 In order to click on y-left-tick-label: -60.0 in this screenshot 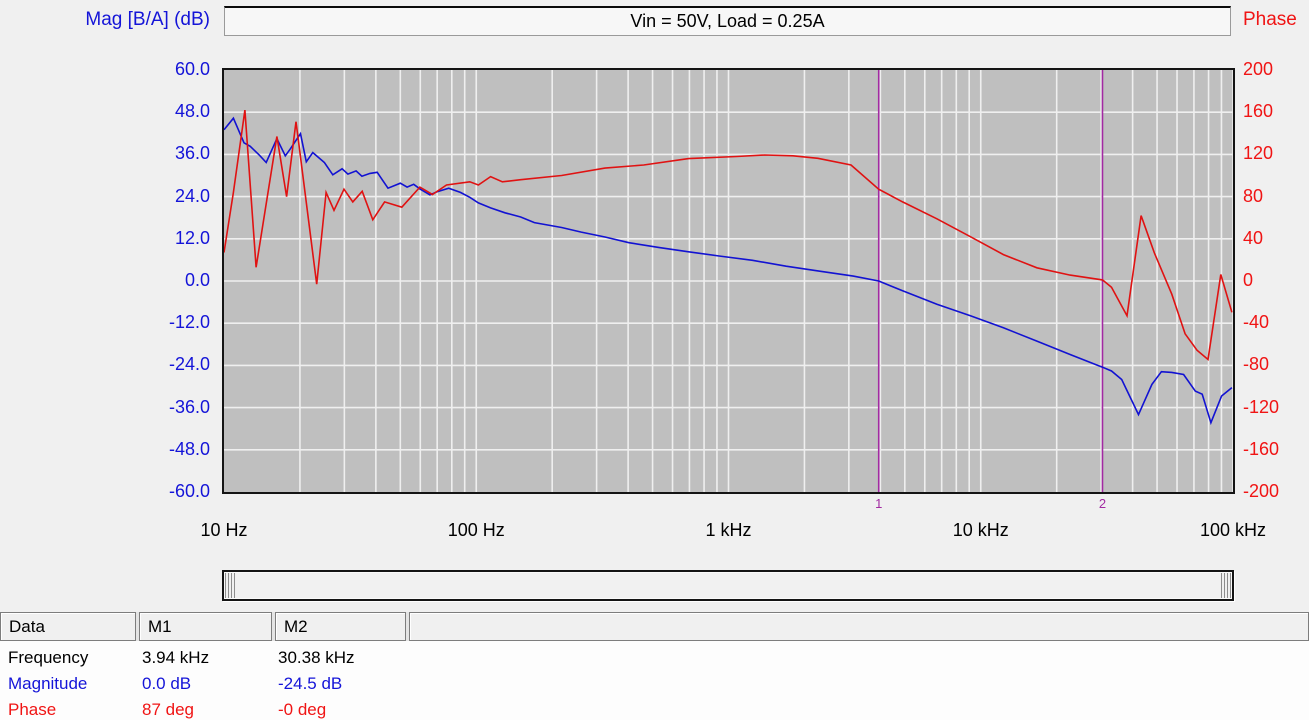, I will do `click(189, 491)`.